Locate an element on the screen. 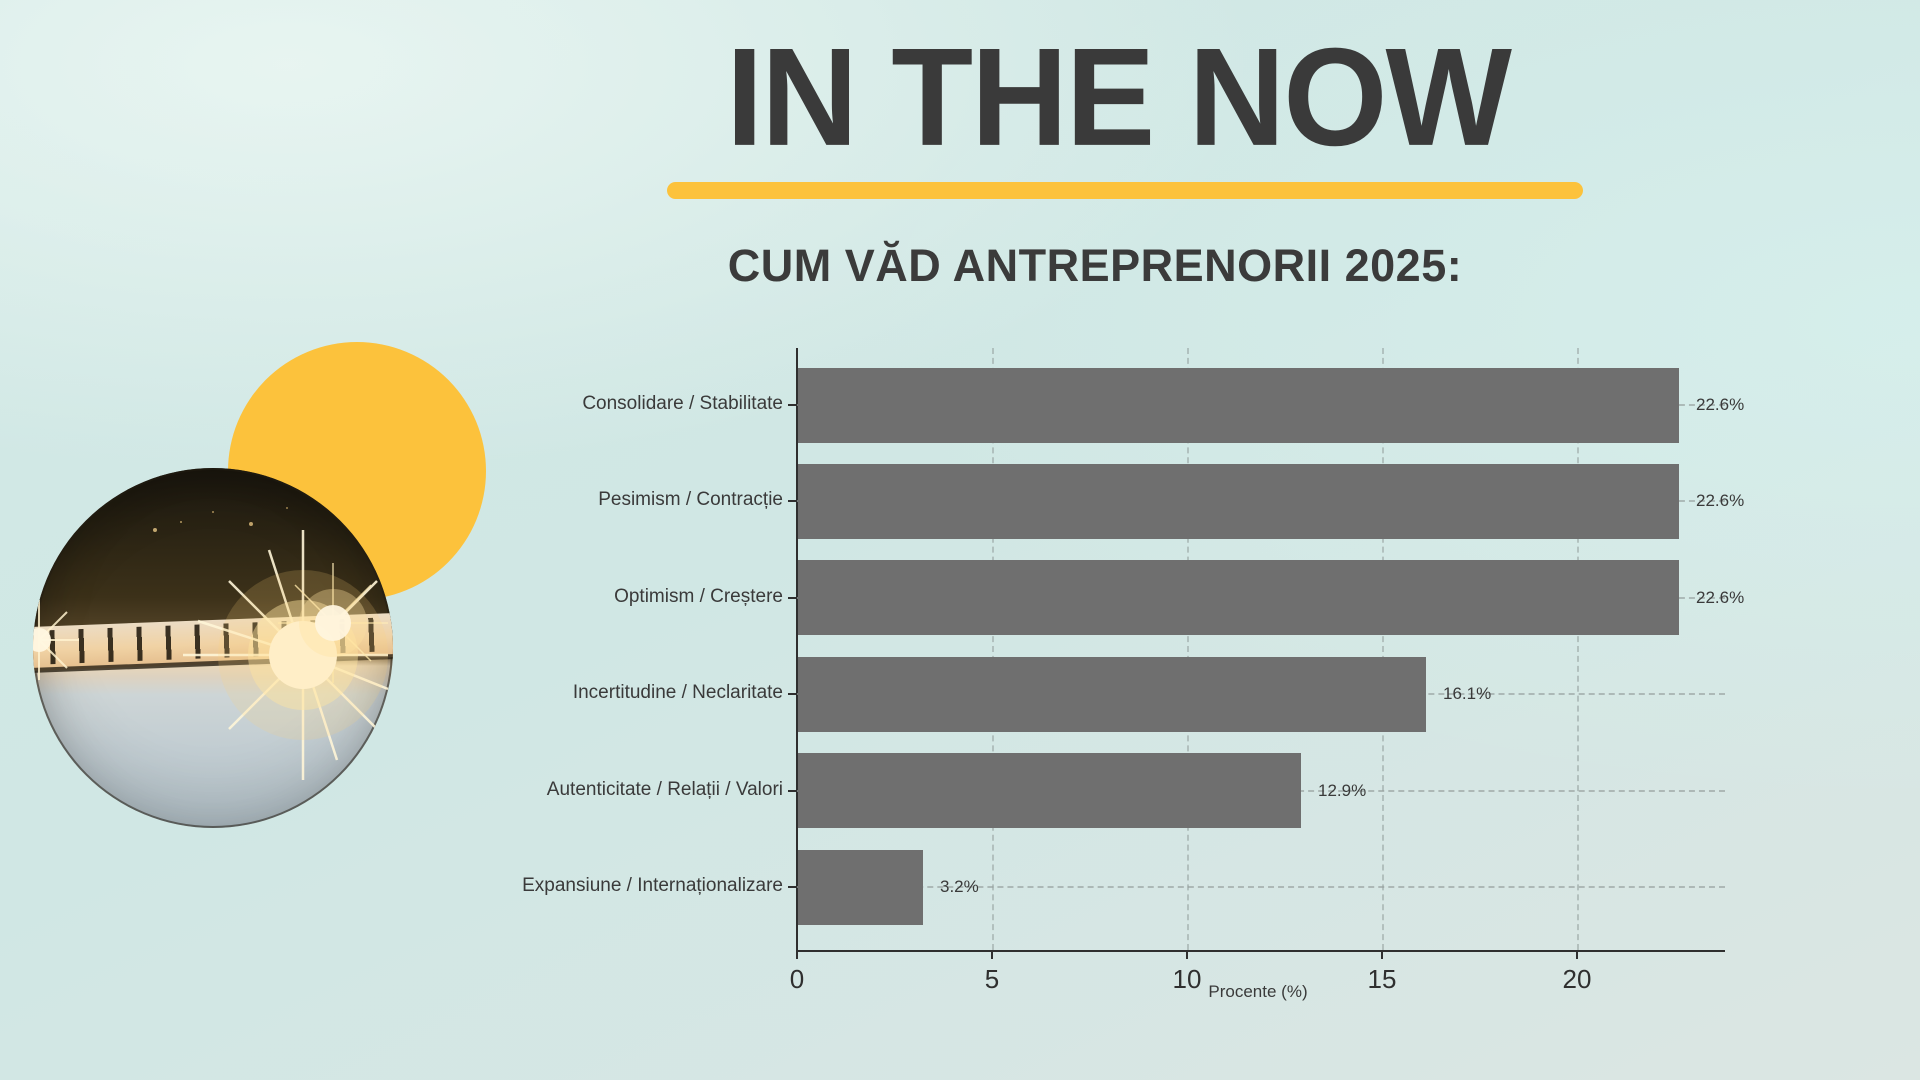 This screenshot has width=1920, height=1080. x-tick-label: 20 is located at coordinates (1577, 979).